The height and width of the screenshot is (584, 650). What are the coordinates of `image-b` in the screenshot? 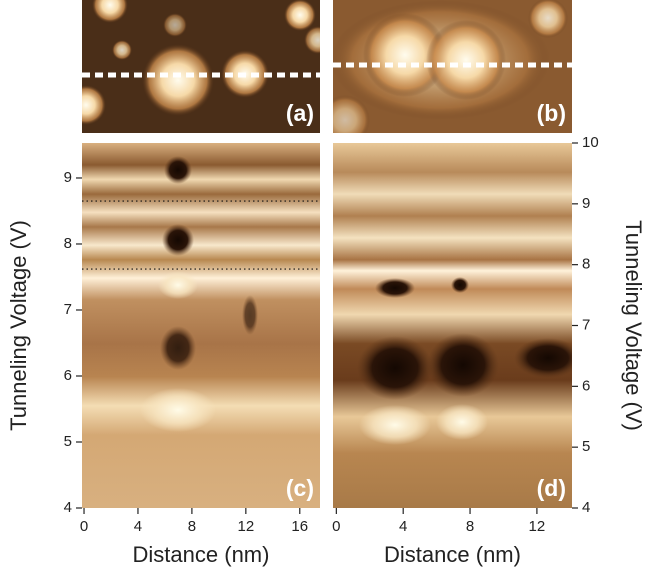 It's located at (452, 66).